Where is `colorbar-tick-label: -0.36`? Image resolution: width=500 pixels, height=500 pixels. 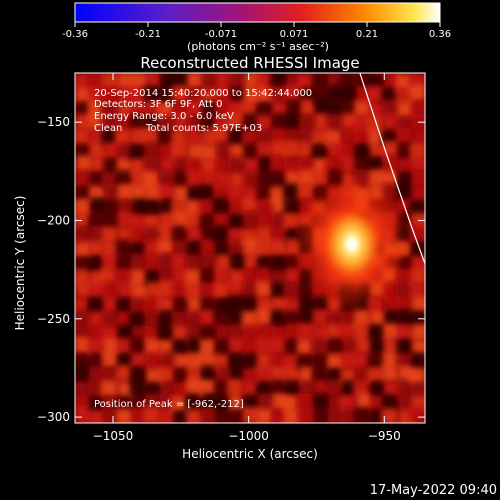 colorbar-tick-label: -0.36 is located at coordinates (75, 34).